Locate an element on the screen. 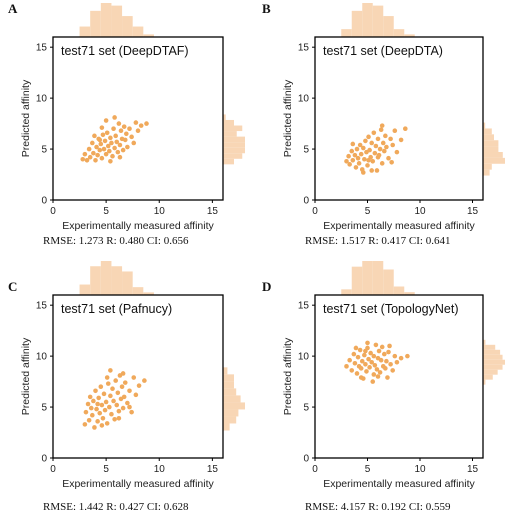  panel-letter: C is located at coordinates (12, 286).